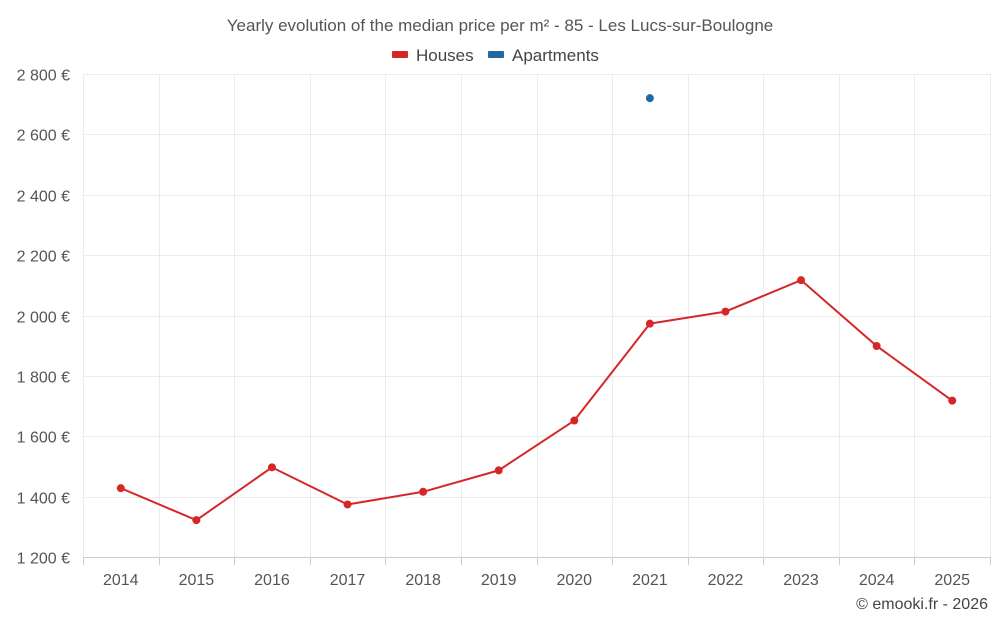  What do you see at coordinates (650, 580) in the screenshot?
I see `x-tick-label: 2021` at bounding box center [650, 580].